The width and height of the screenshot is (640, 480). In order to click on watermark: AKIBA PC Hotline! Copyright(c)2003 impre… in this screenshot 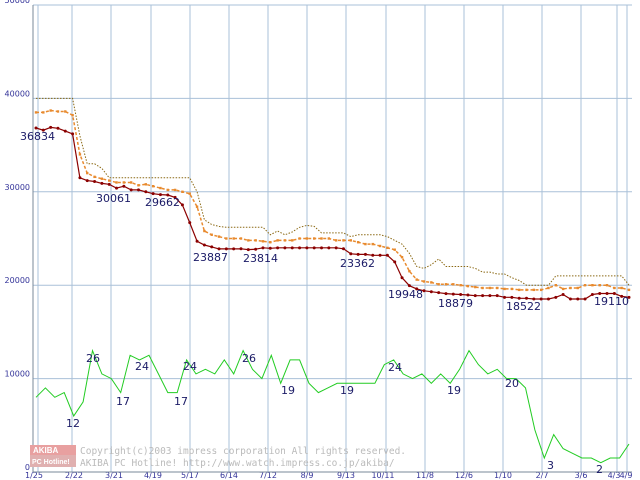, I will do `click(218, 457)`.